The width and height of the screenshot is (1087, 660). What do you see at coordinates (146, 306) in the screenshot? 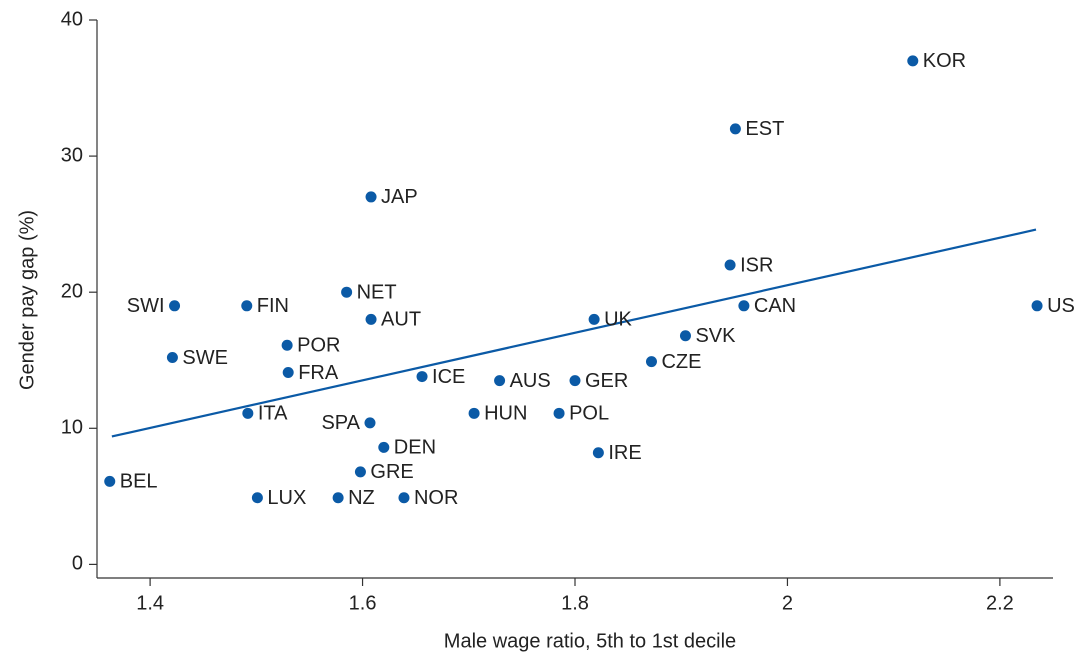
I see `point-label: SWI` at bounding box center [146, 306].